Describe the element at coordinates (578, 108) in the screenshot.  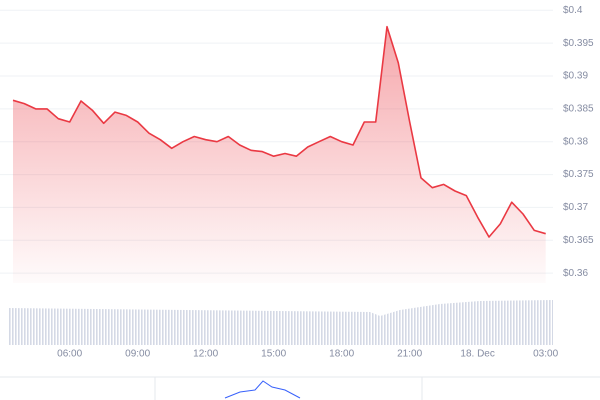
I see `y-tick-label: $0.385` at that location.